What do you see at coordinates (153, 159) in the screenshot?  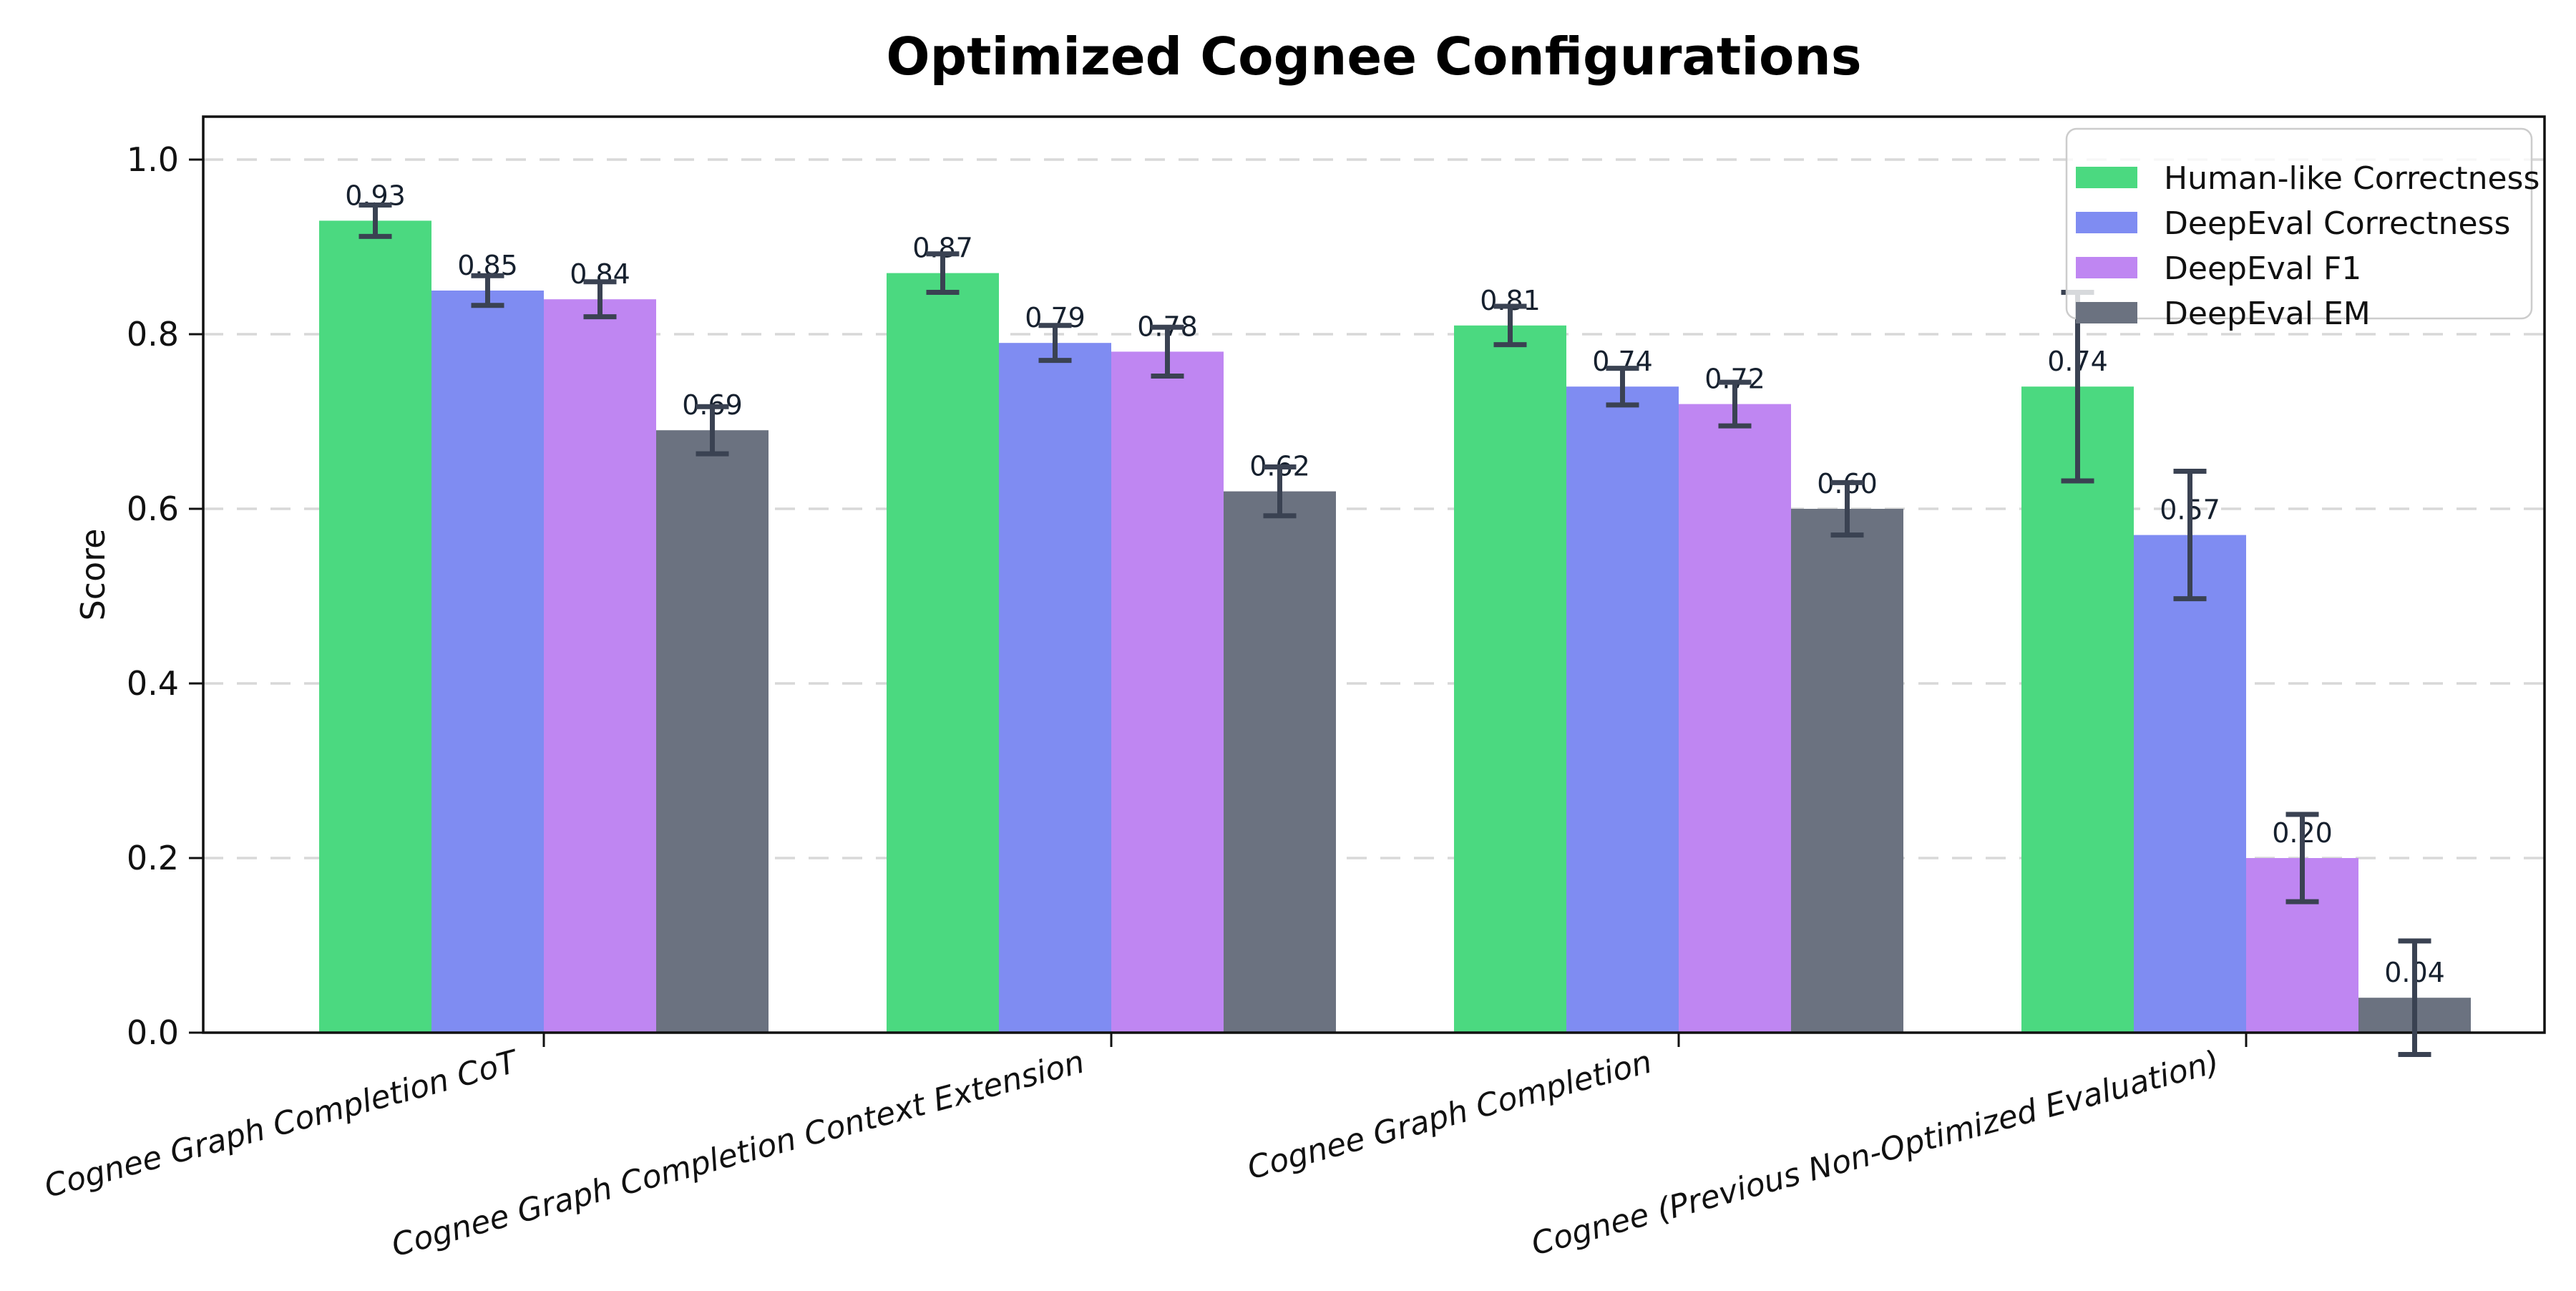 I see `y-tick-label: 1.0` at bounding box center [153, 159].